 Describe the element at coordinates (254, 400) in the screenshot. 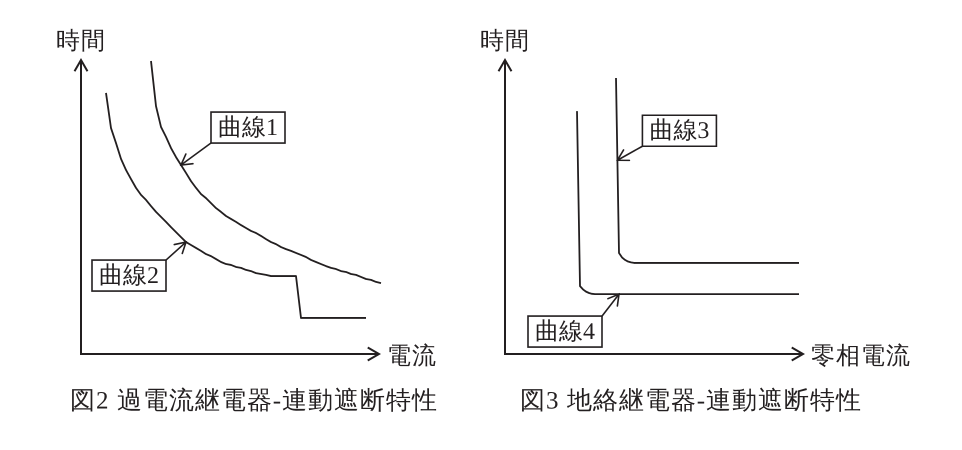

I see `text: 図2 過電流継電器-連動遮断特性` at that location.